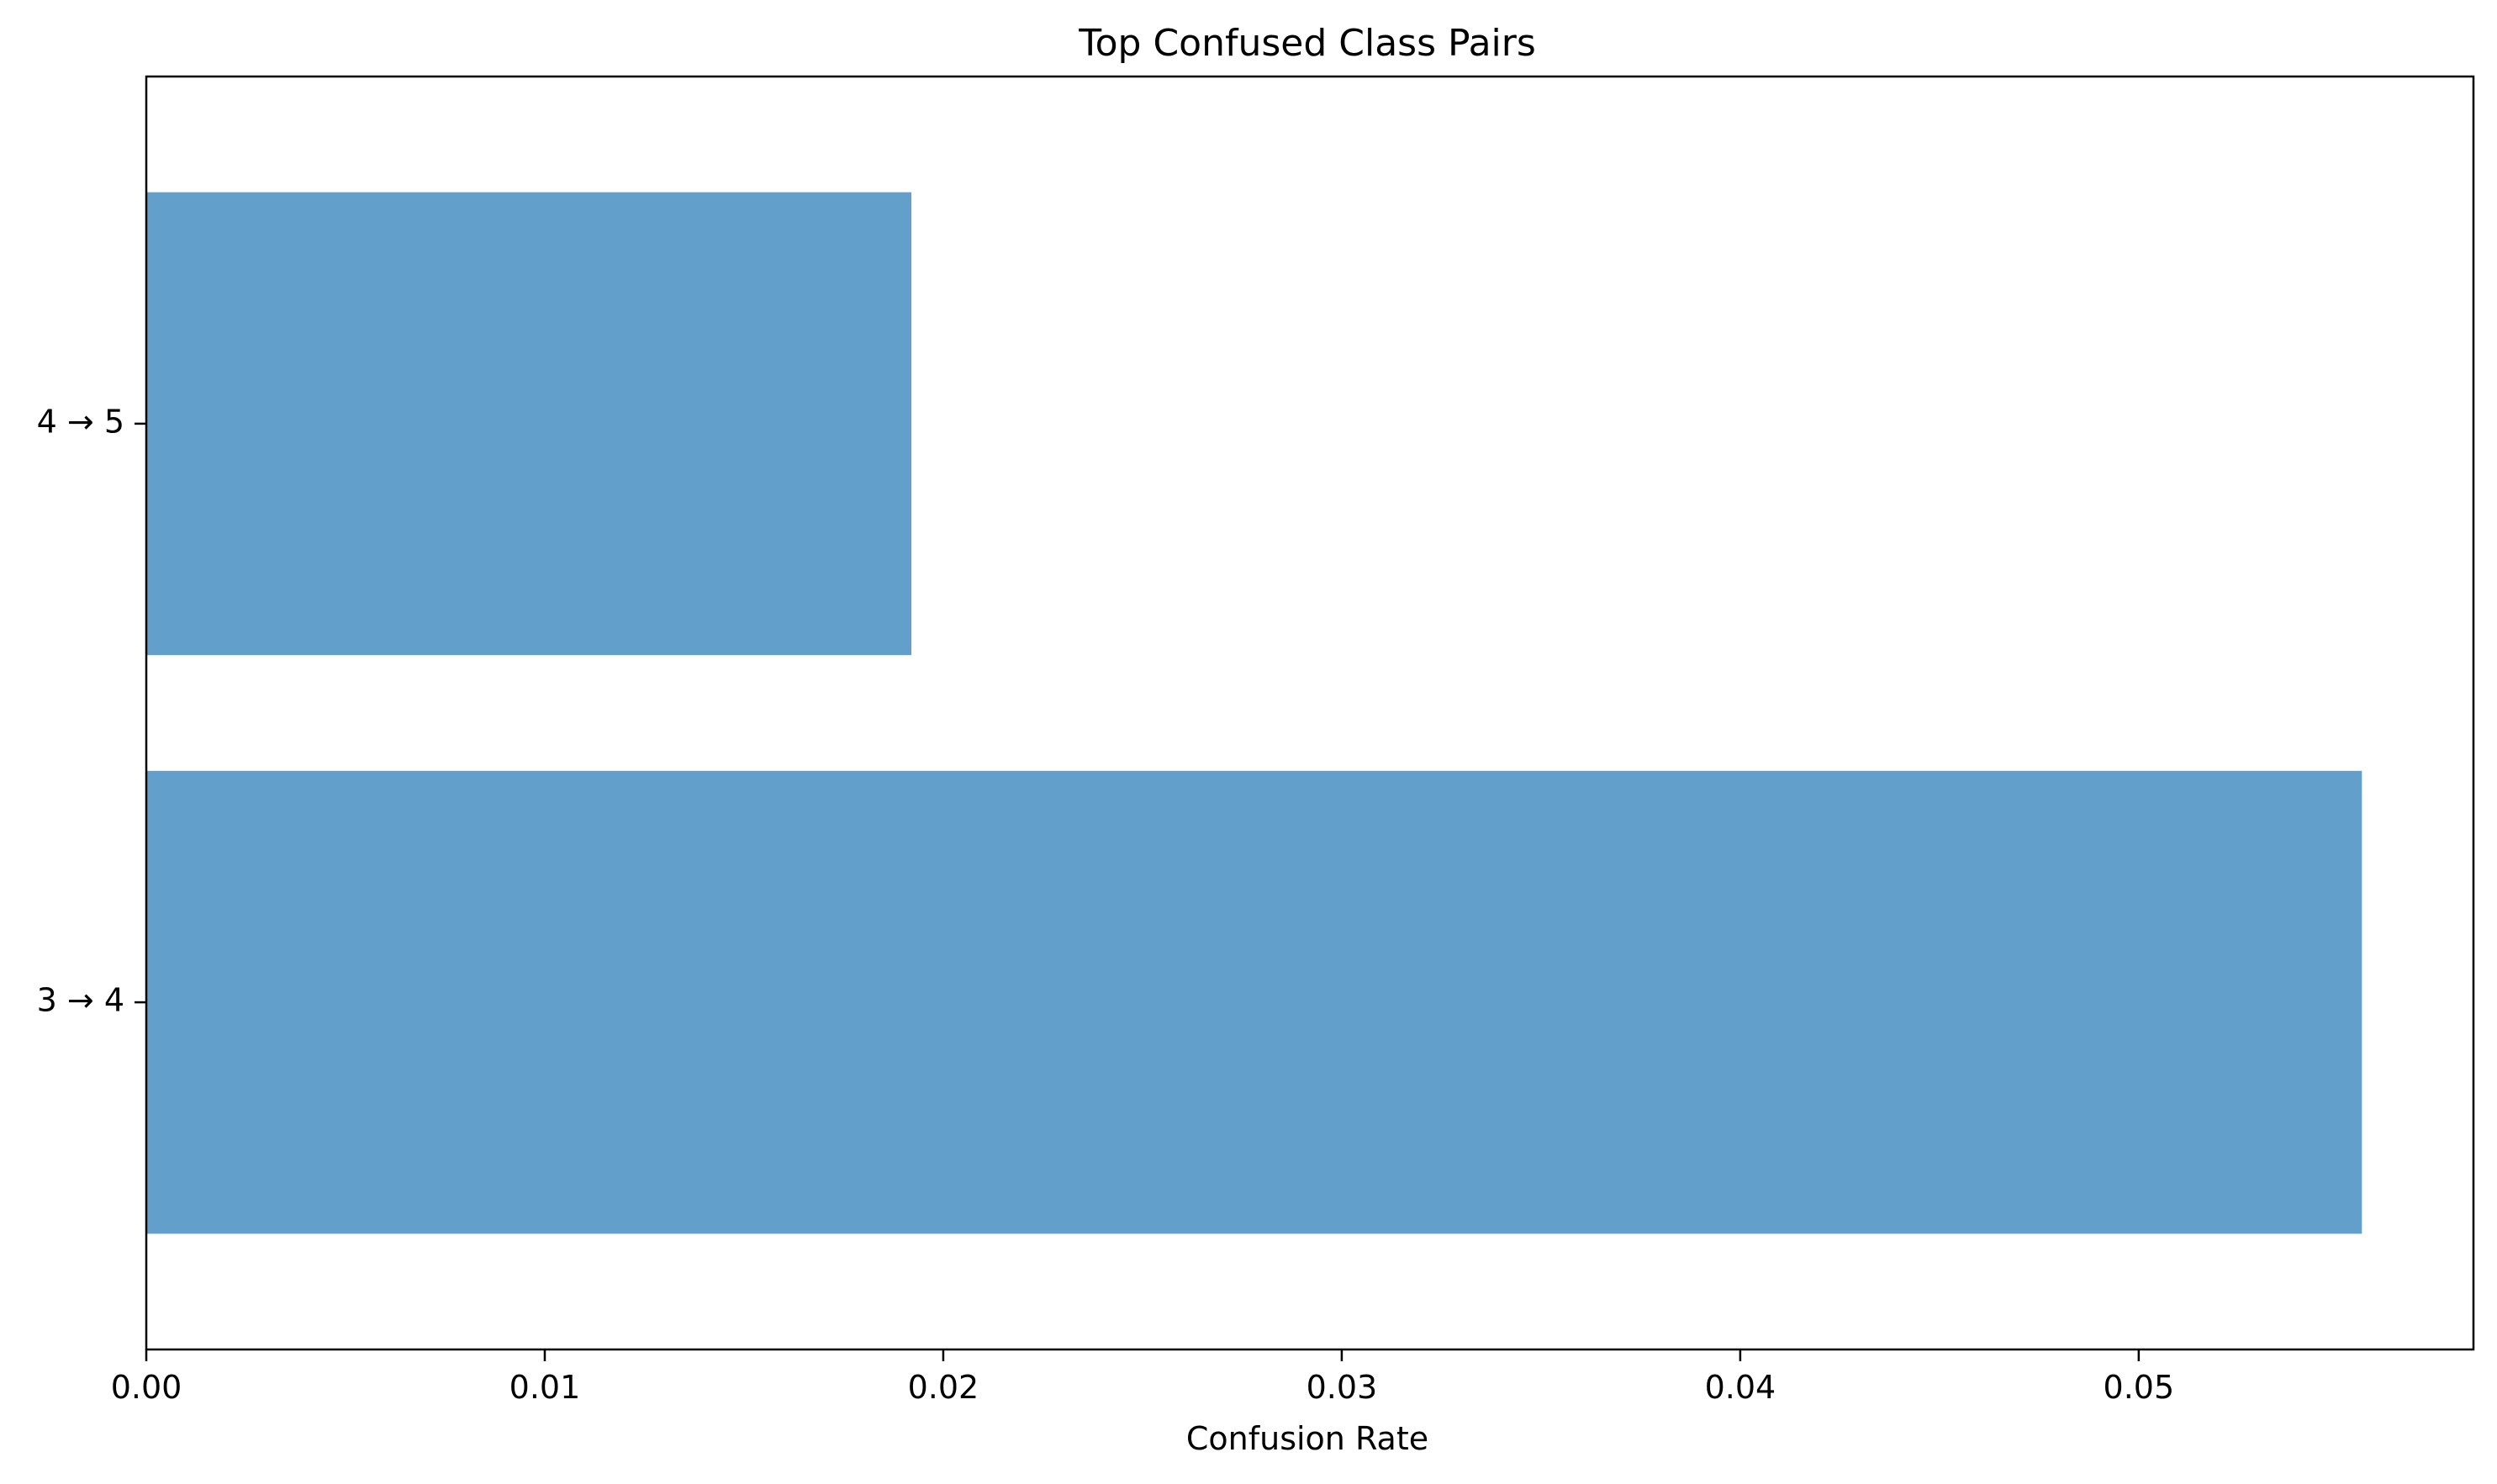 Image resolution: width=2497 pixels, height=1484 pixels. What do you see at coordinates (1142, 1377) in the screenshot?
I see `x-axis-ticks: 0.00 0.01 0.02 0.03 0.04 0.05` at bounding box center [1142, 1377].